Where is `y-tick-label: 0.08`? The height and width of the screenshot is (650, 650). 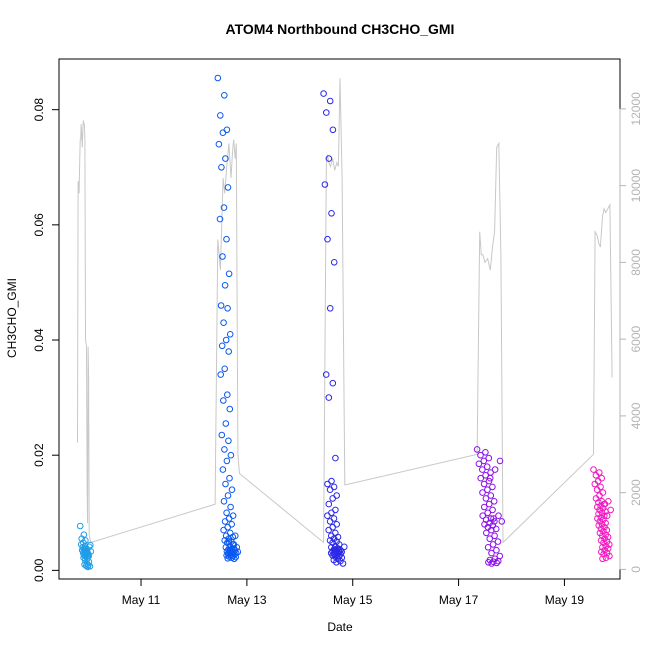
y-tick-label: 0.08 is located at coordinates (39, 110).